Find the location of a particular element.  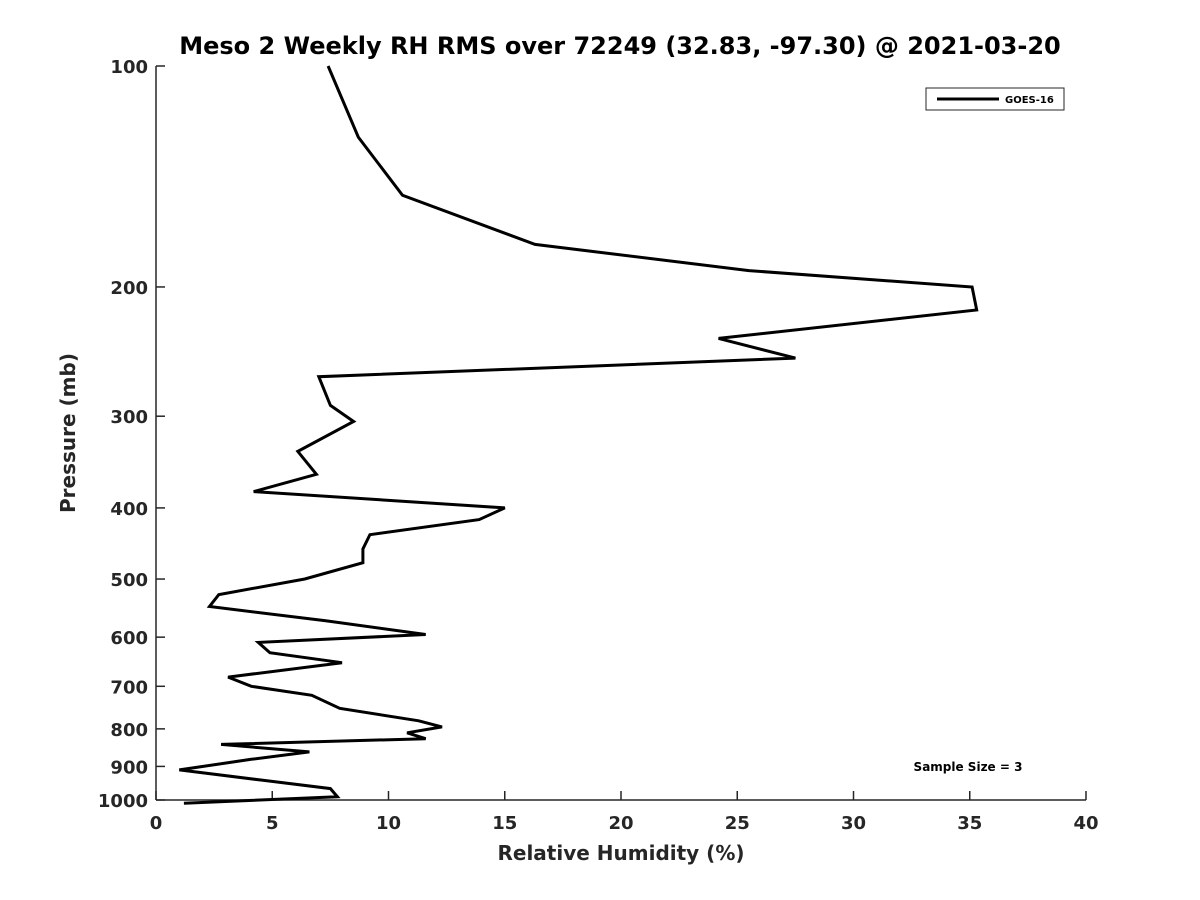

x-tick-label: 15 is located at coordinates (504, 823).